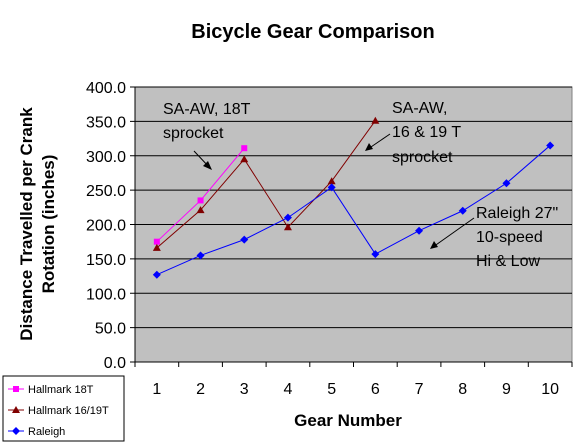  Describe the element at coordinates (379, 141) in the screenshot. I see `annotation-16-19t-arrow` at that location.